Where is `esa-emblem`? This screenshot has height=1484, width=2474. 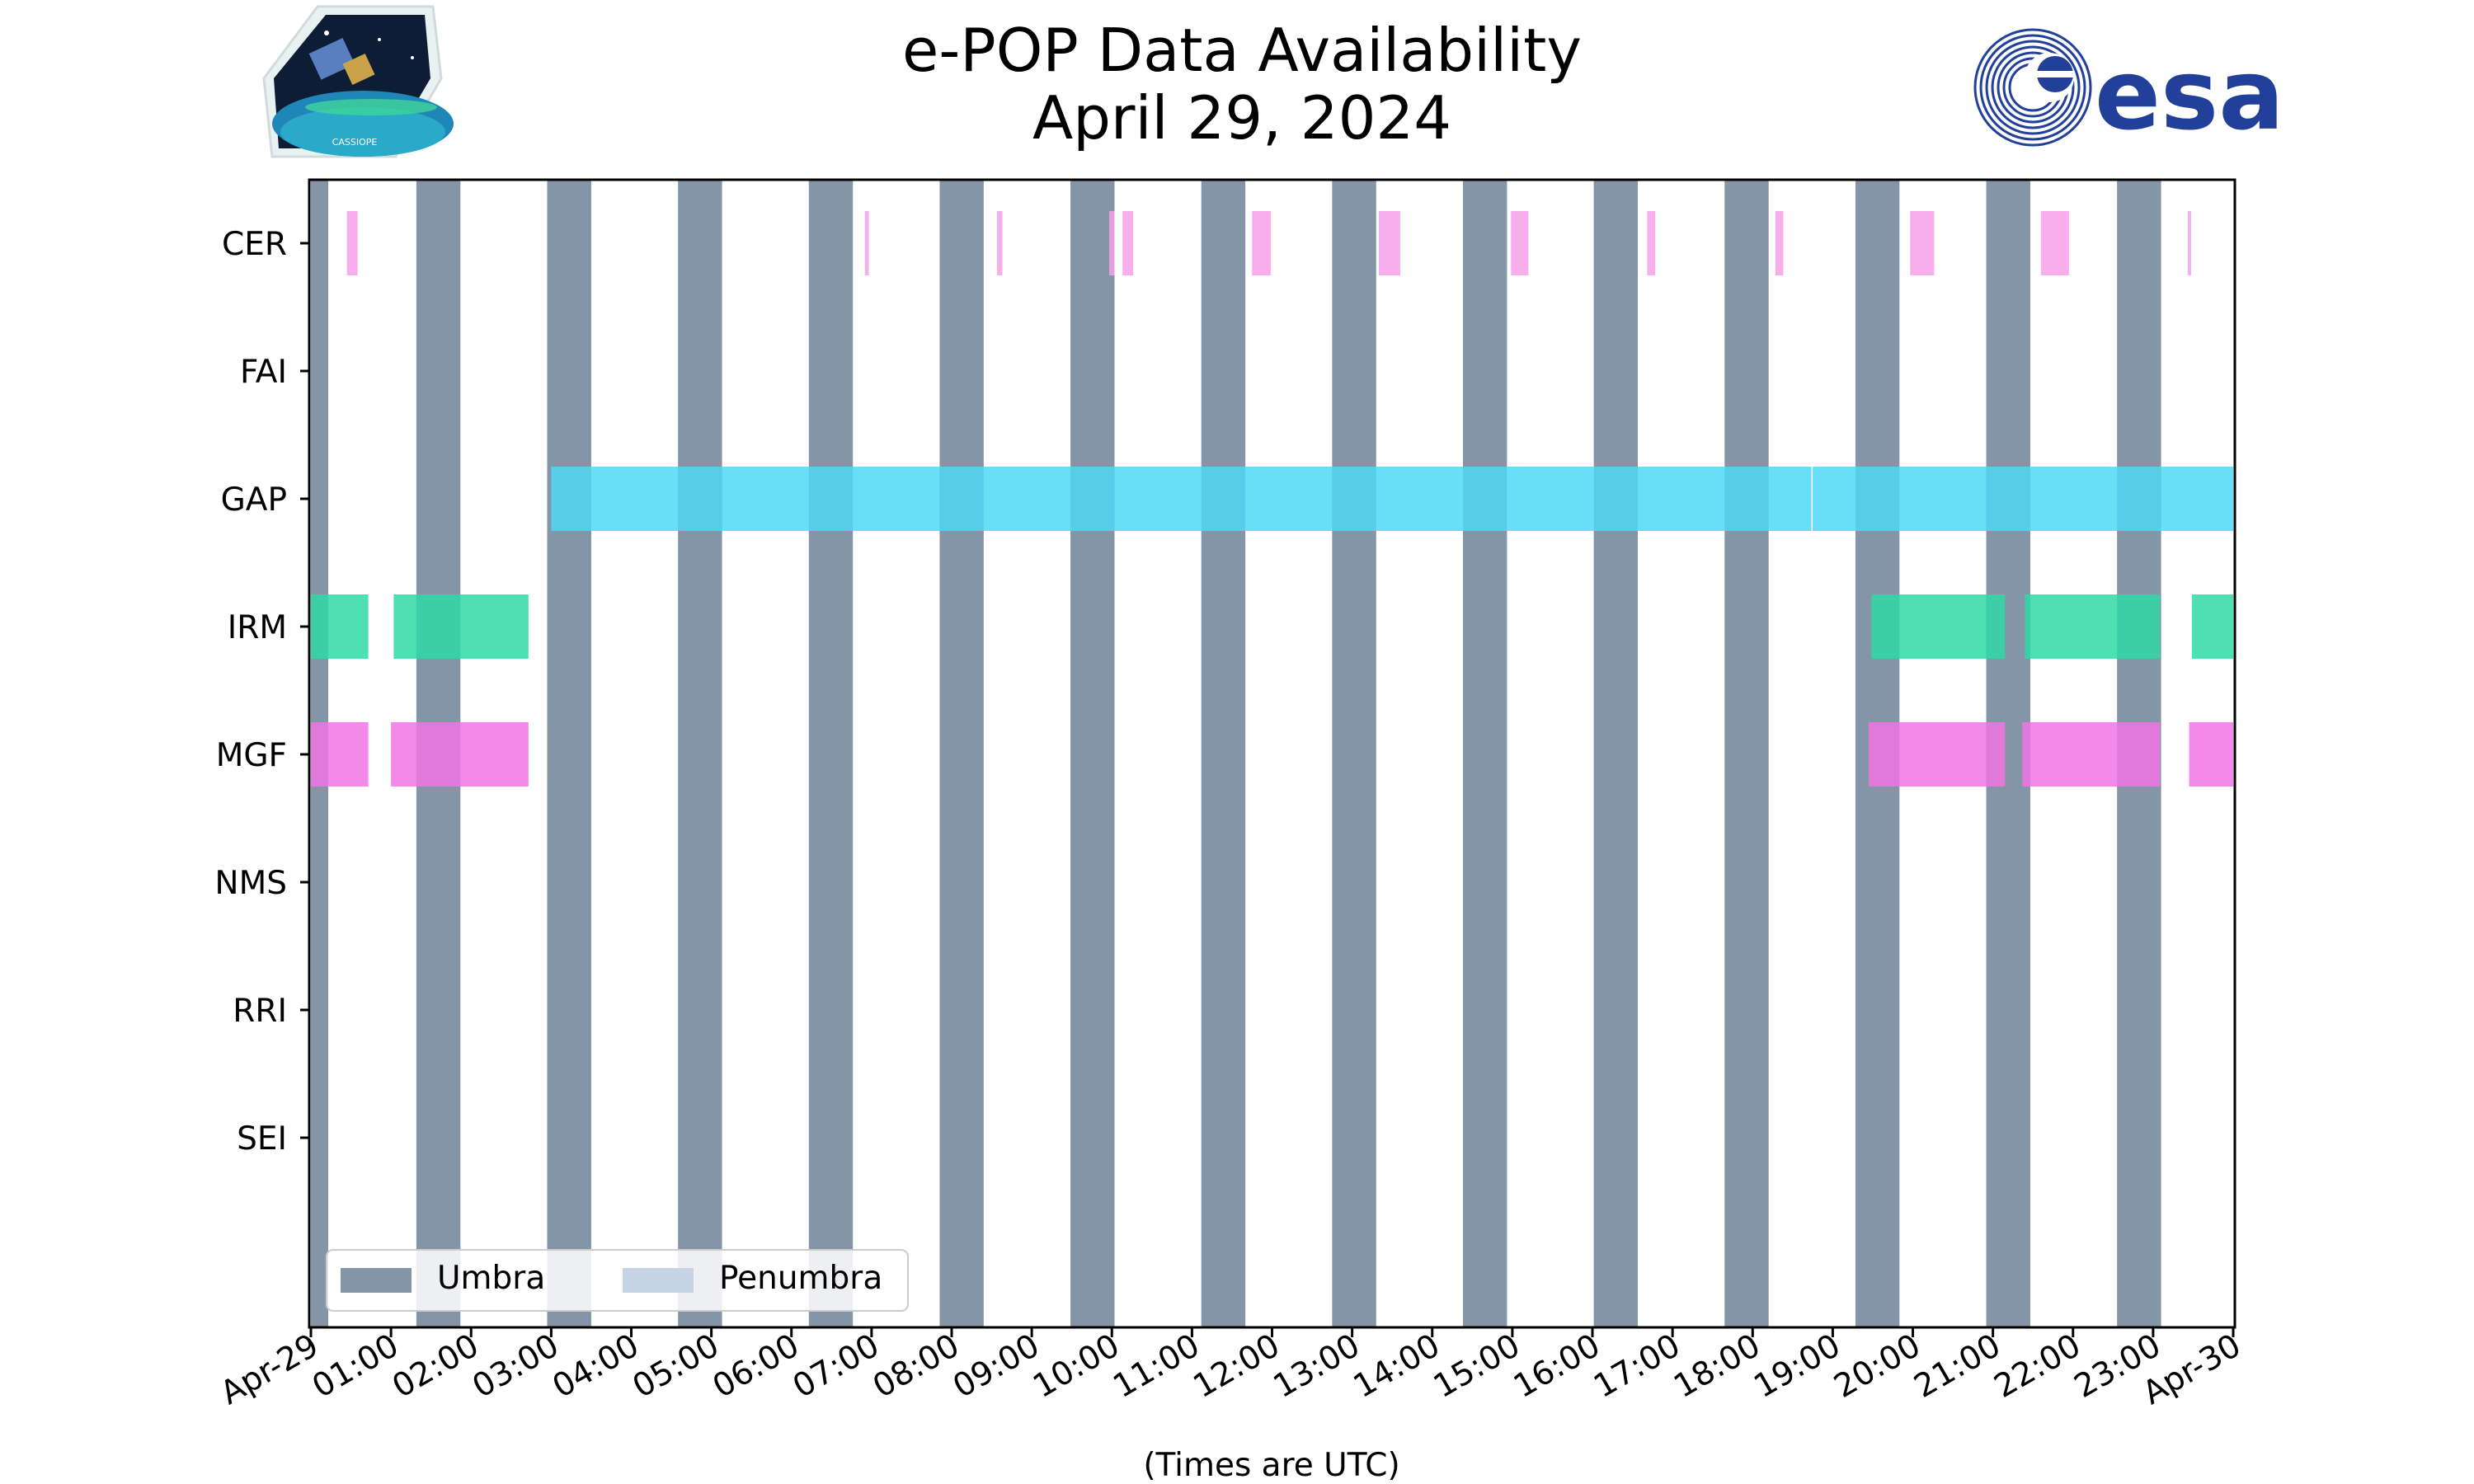 esa-emblem is located at coordinates (2032, 87).